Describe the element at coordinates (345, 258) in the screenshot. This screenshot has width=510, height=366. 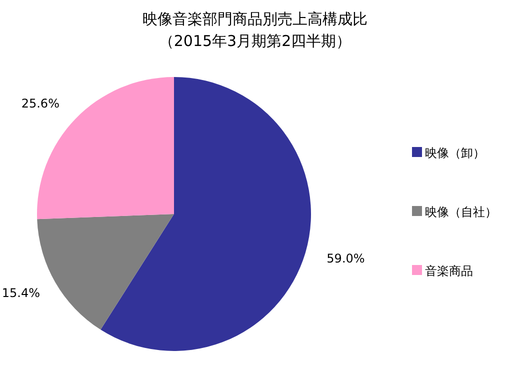
I see `data-label: 59.0%` at that location.